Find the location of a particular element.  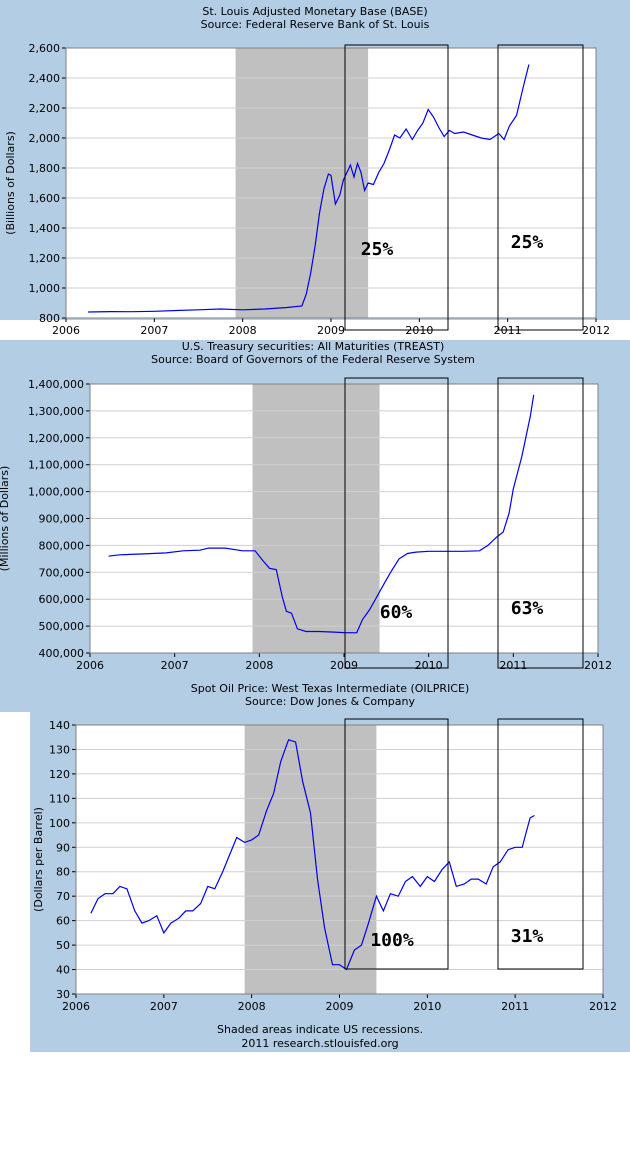

y-tick-label: 100 is located at coordinates (59, 823).